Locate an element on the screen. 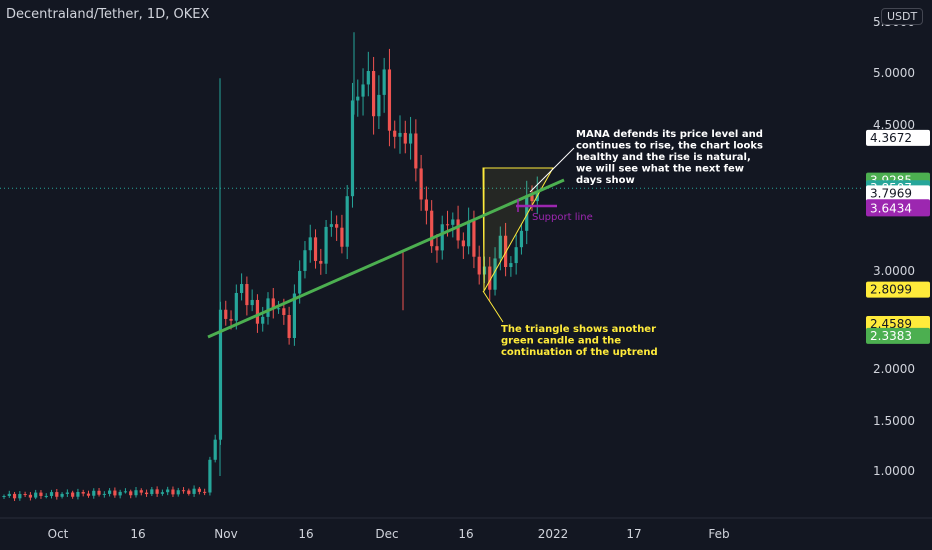 The width and height of the screenshot is (932, 550). mana-note-text: continues to rise, the chart looks is located at coordinates (669, 146).